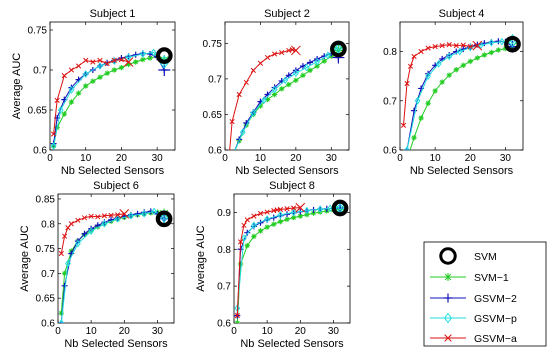  Describe the element at coordinates (292, 344) in the screenshot. I see `x-axis-label: Nb Selected Sensors` at that location.